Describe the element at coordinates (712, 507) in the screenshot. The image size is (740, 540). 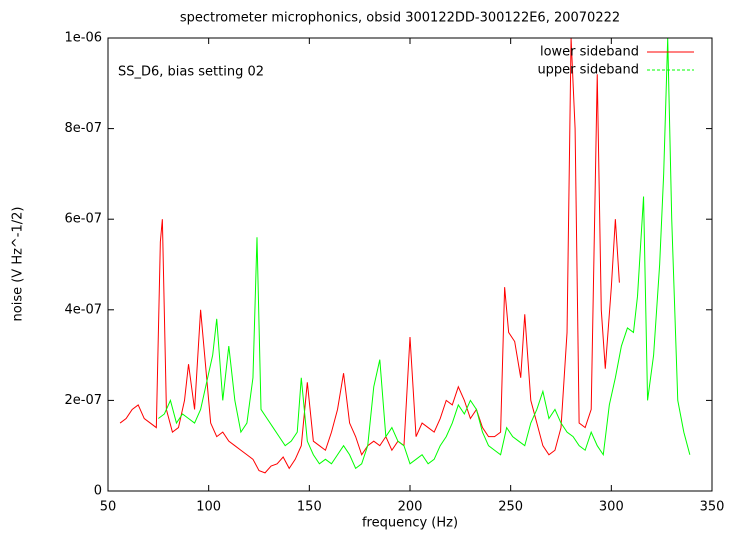
I see `x-tick-label: 350` at that location.